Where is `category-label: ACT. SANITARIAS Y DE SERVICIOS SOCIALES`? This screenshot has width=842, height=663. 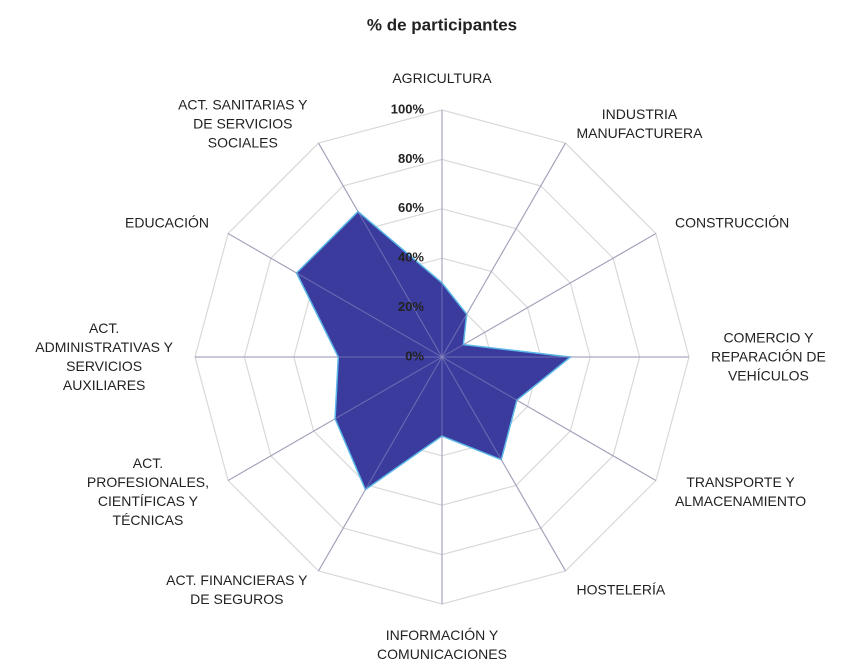
category-label: ACT. SANITARIAS Y DE SERVICIOS SOCIALES is located at coordinates (243, 123).